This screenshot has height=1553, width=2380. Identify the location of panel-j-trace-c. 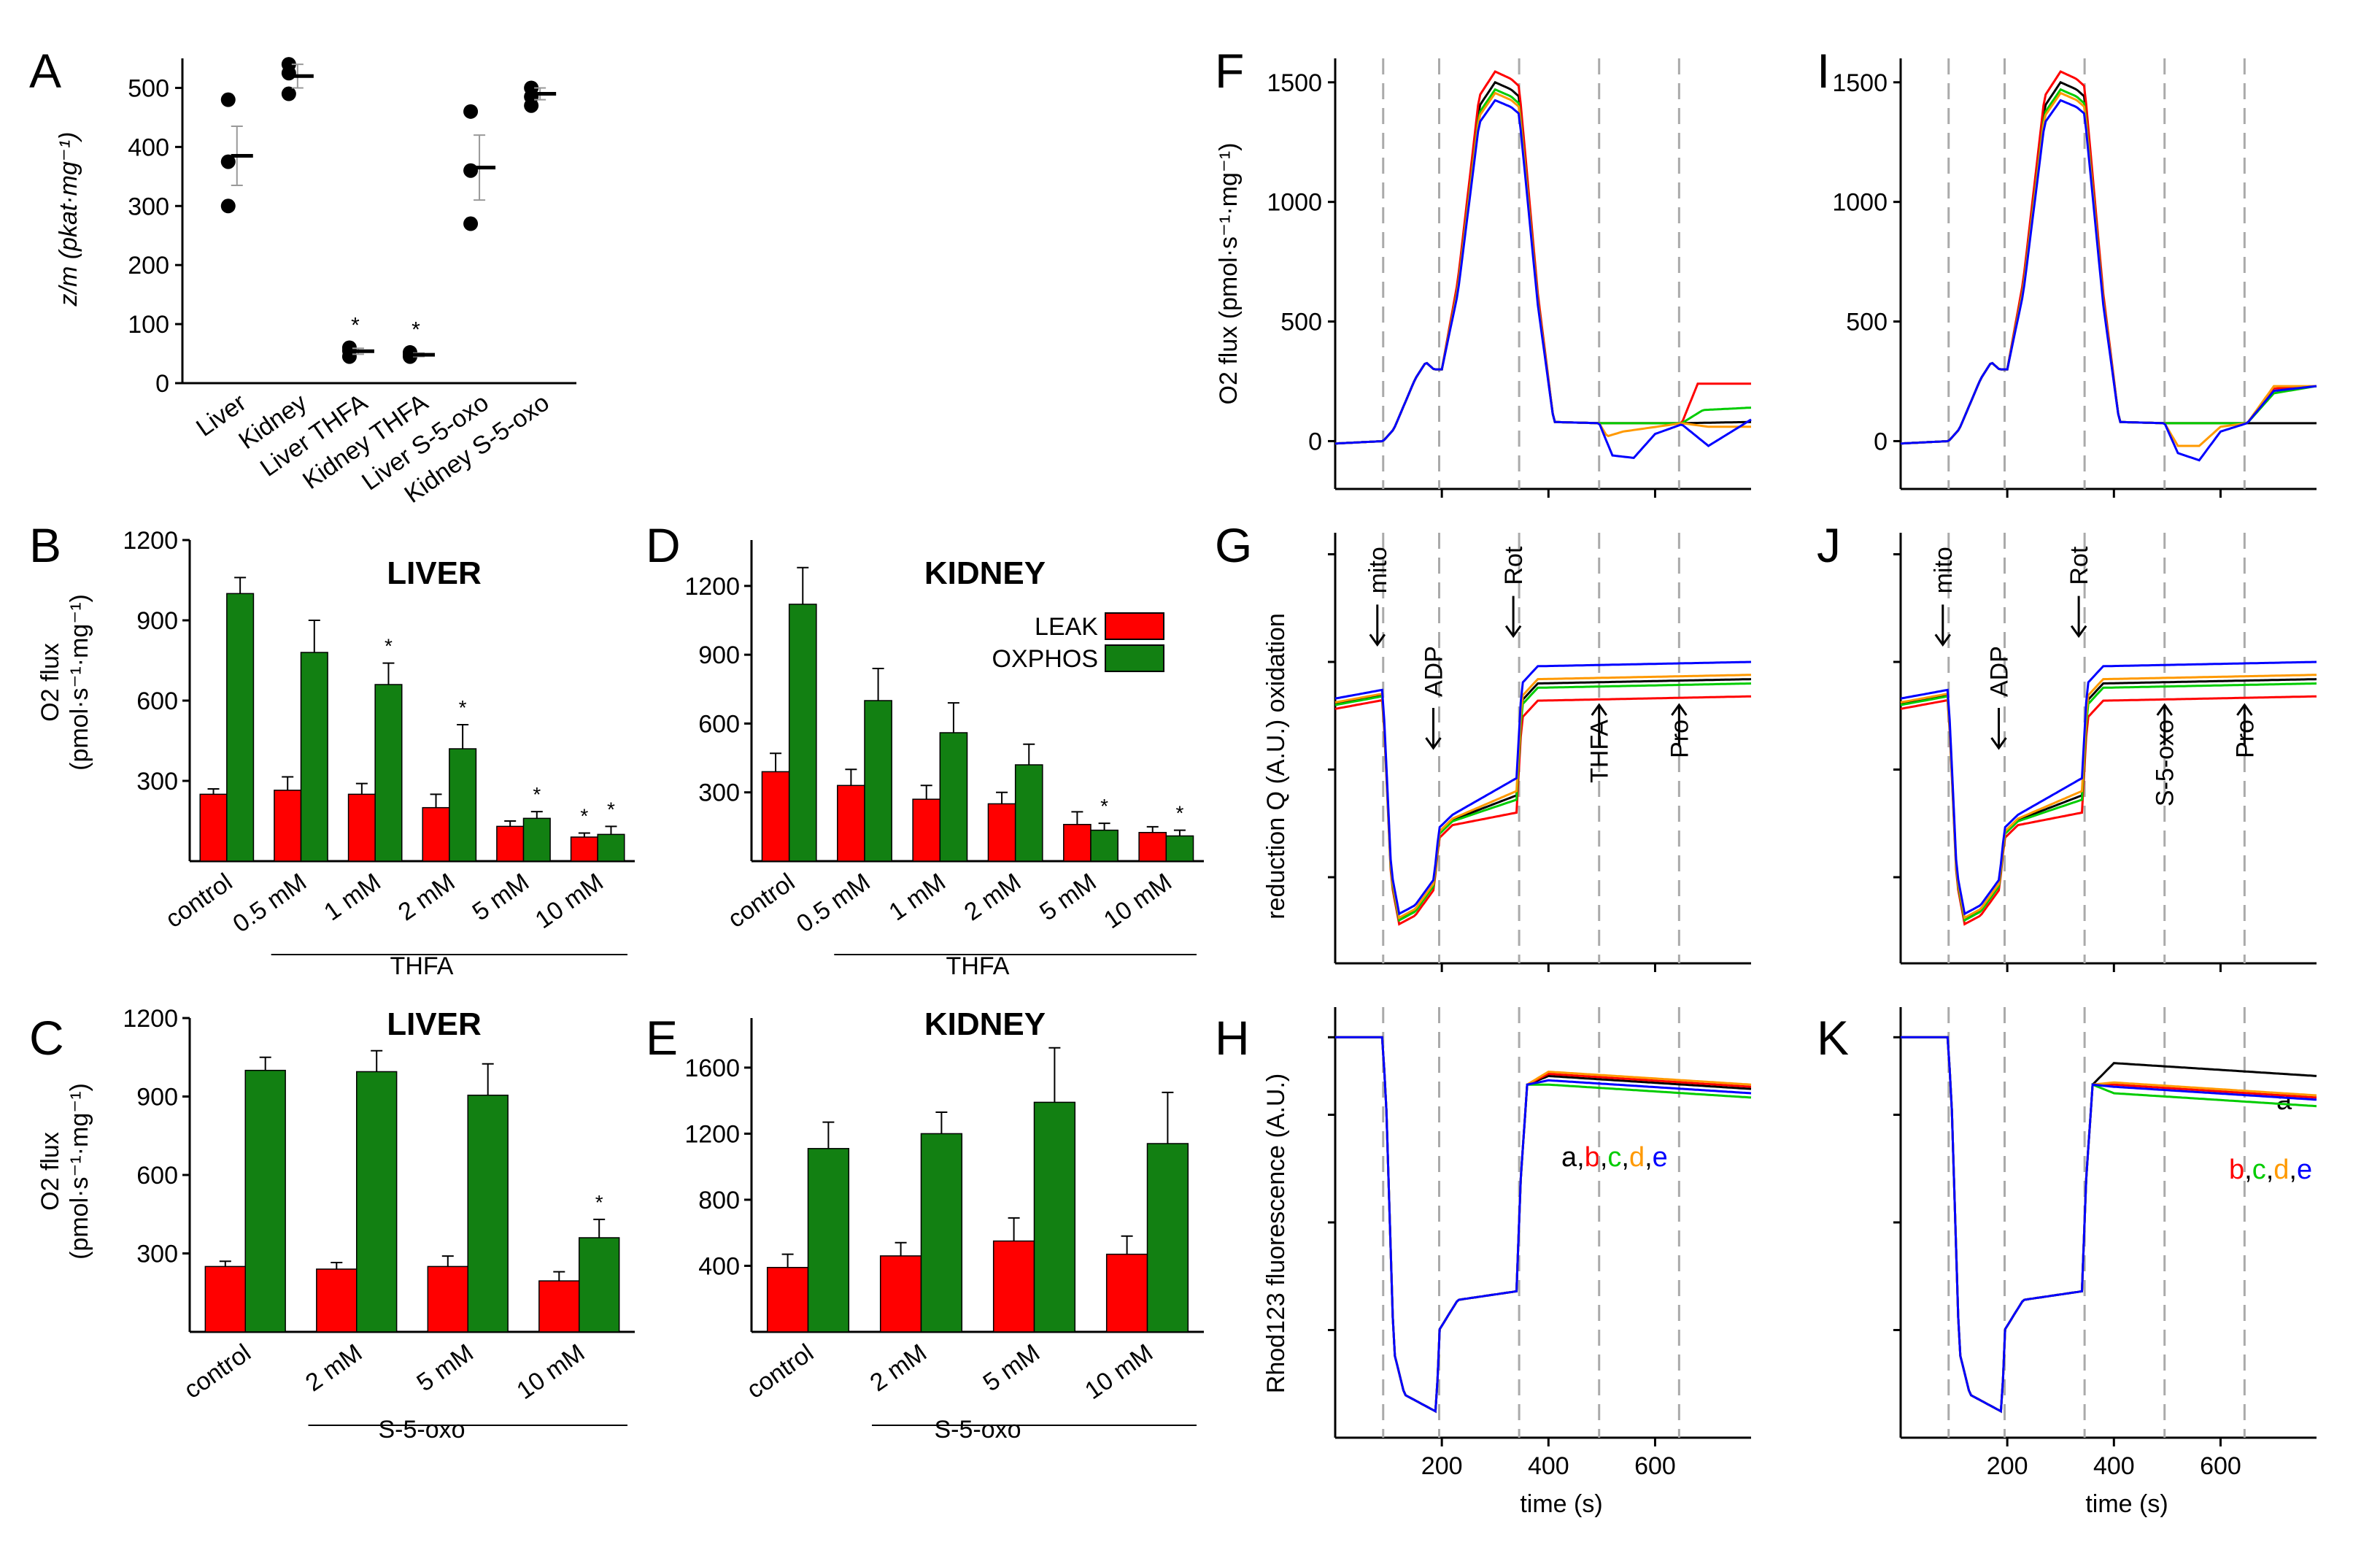
(2108, 802).